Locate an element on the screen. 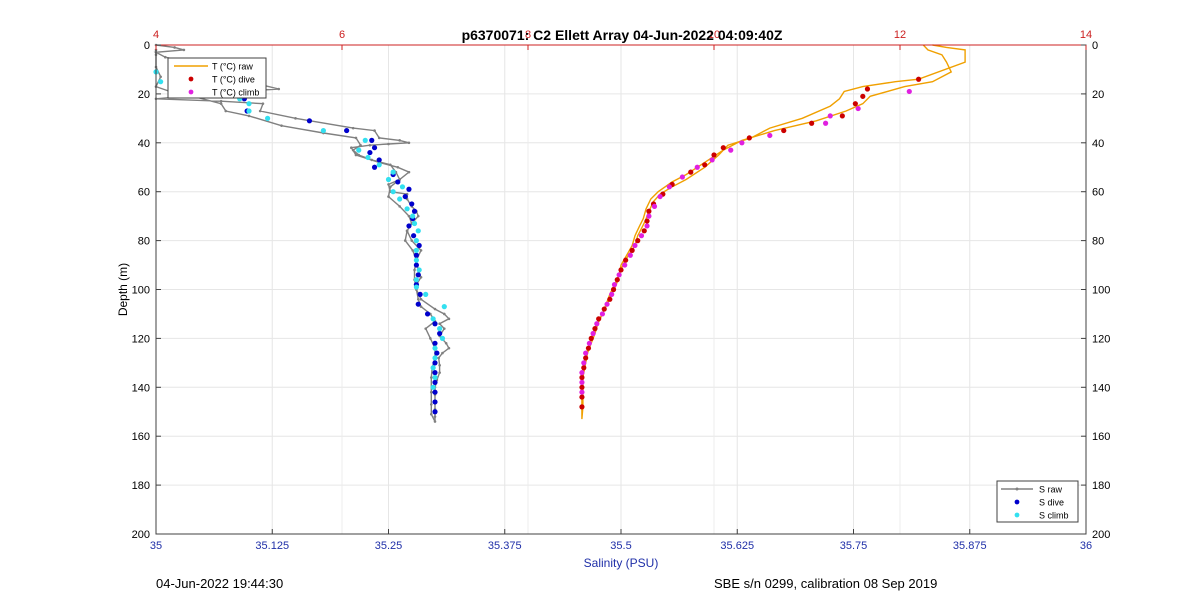  depth-tick-label-right: 140 is located at coordinates (1101, 388).